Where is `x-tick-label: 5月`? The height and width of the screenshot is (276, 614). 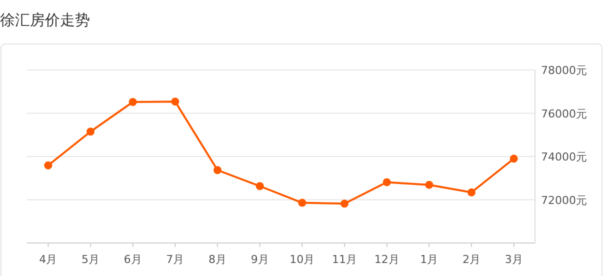 x-tick-label: 5月 is located at coordinates (91, 259).